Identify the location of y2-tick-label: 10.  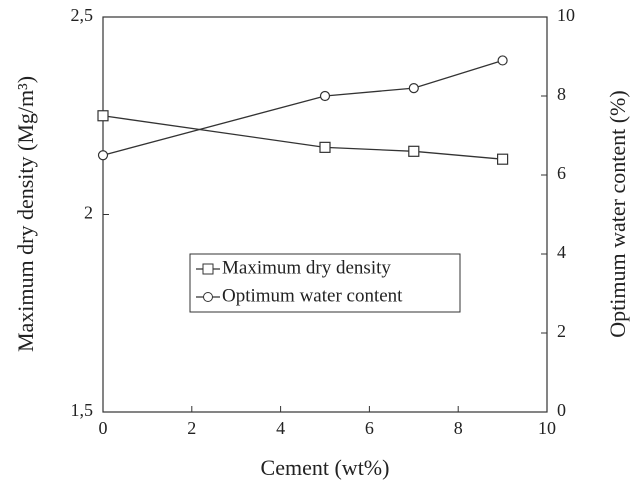
(566, 15).